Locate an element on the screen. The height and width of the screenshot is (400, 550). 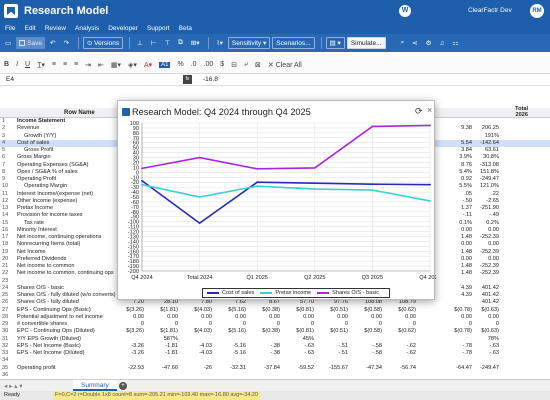
row-number: 9 is located at coordinates (4, 179).